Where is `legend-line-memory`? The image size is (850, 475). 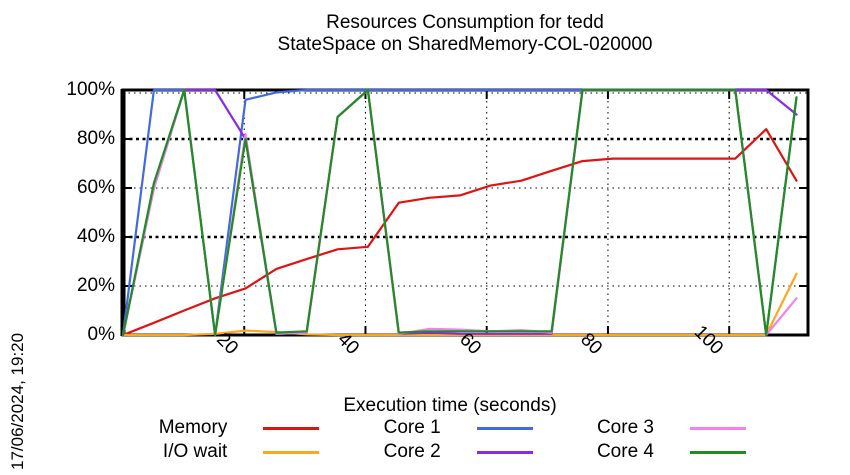
legend-line-memory is located at coordinates (291, 428).